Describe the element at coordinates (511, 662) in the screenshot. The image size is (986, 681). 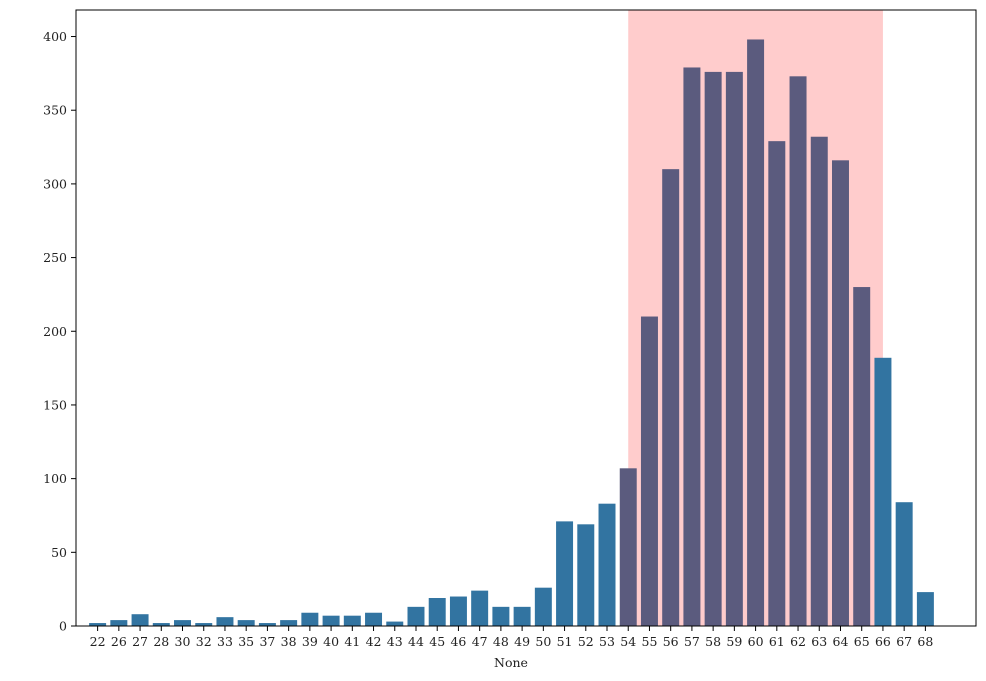
I see `x-axis-label: None` at that location.